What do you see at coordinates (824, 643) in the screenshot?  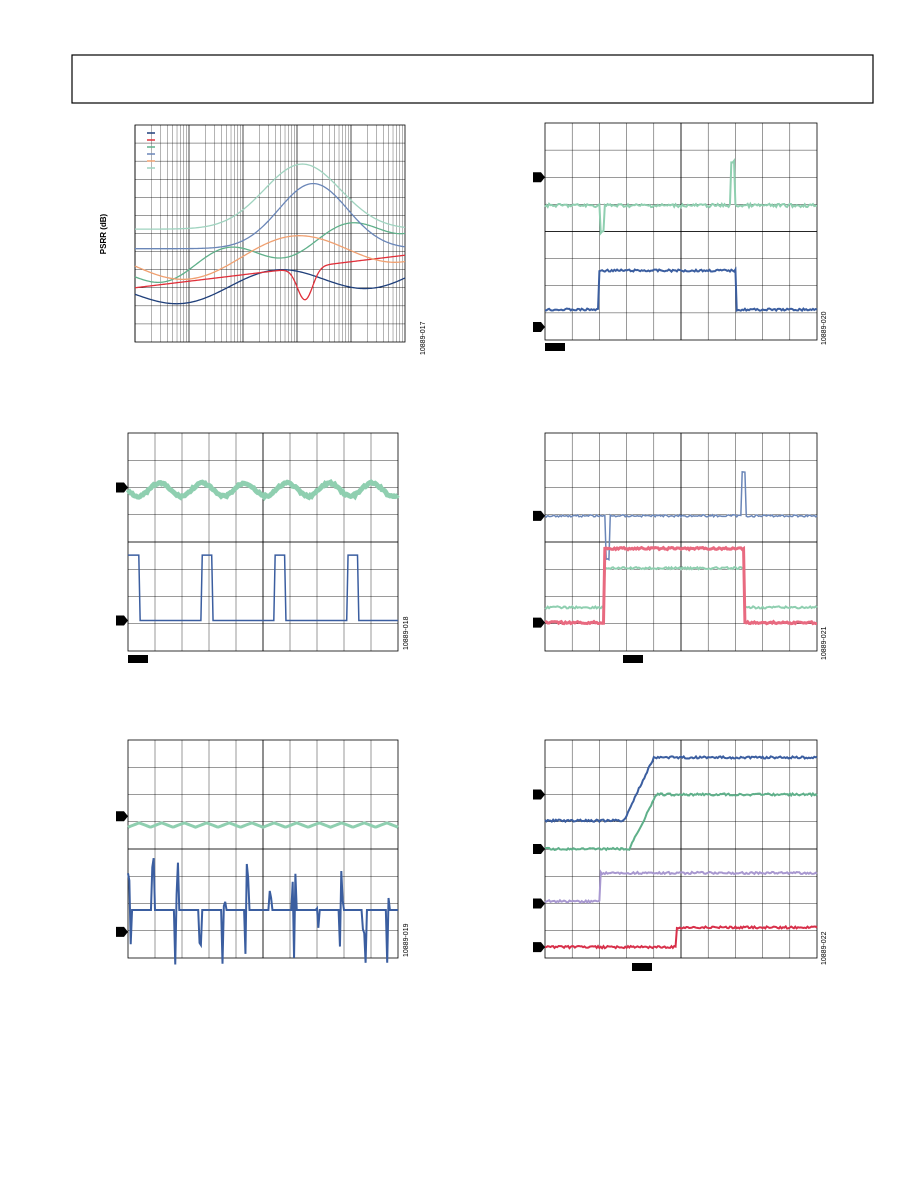 I see `figure-id: 10889-021` at bounding box center [824, 643].